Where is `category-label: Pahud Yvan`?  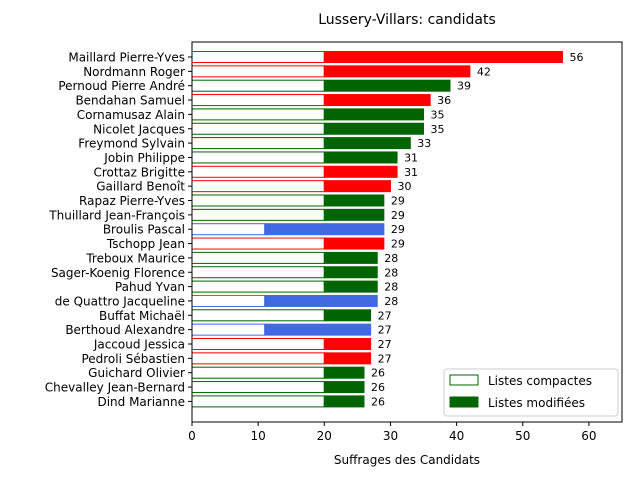 category-label: Pahud Yvan is located at coordinates (150, 287).